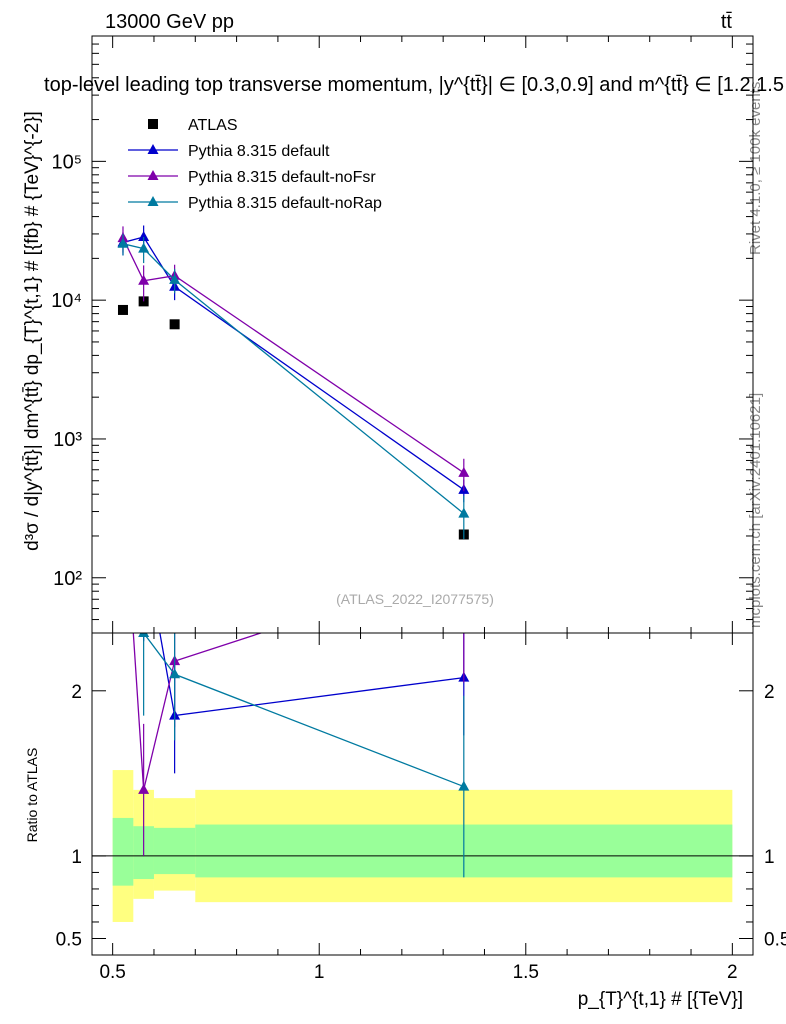  Describe the element at coordinates (311, 675) in the screenshot. I see `default-ratio-line` at that location.